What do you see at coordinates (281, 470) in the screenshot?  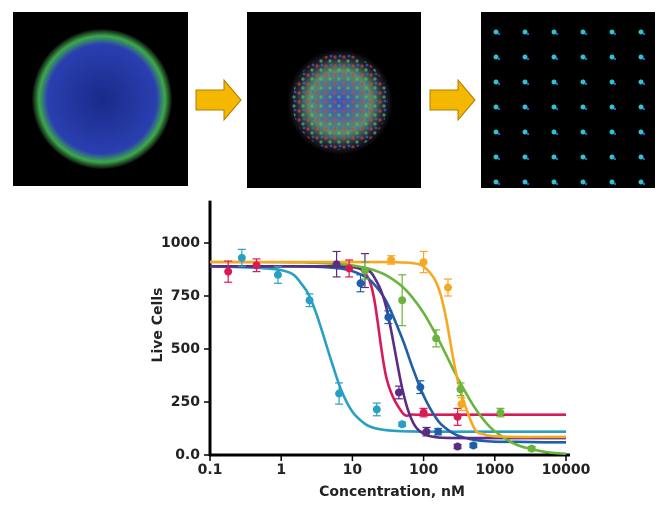 I see `x-tick-label: 1` at bounding box center [281, 470].